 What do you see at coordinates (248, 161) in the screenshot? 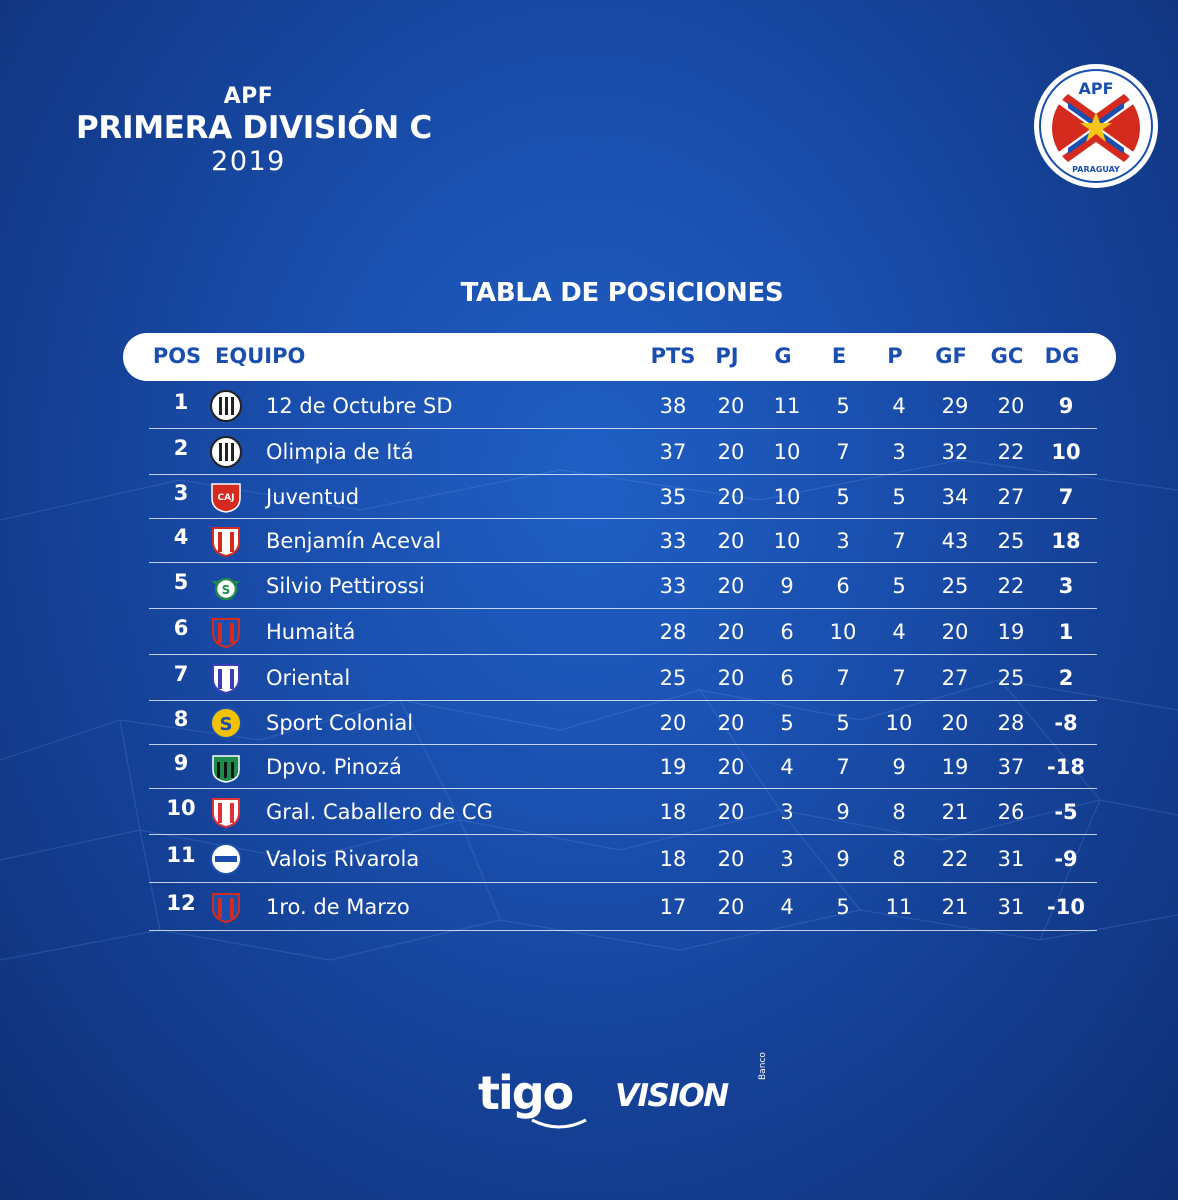
I see `competition-year: 2019` at bounding box center [248, 161].